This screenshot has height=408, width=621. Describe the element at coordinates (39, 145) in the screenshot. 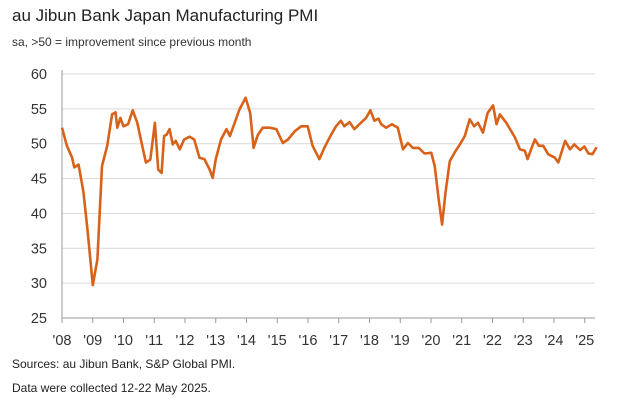

I see `y-tick-label: 50` at that location.